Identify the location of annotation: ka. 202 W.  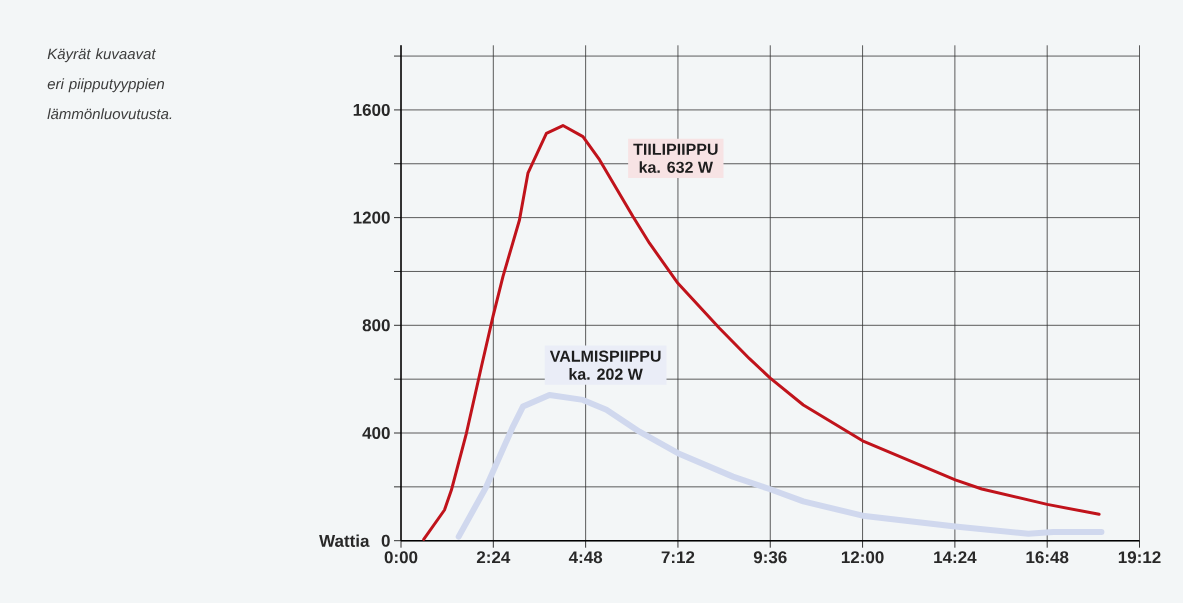
(606, 374).